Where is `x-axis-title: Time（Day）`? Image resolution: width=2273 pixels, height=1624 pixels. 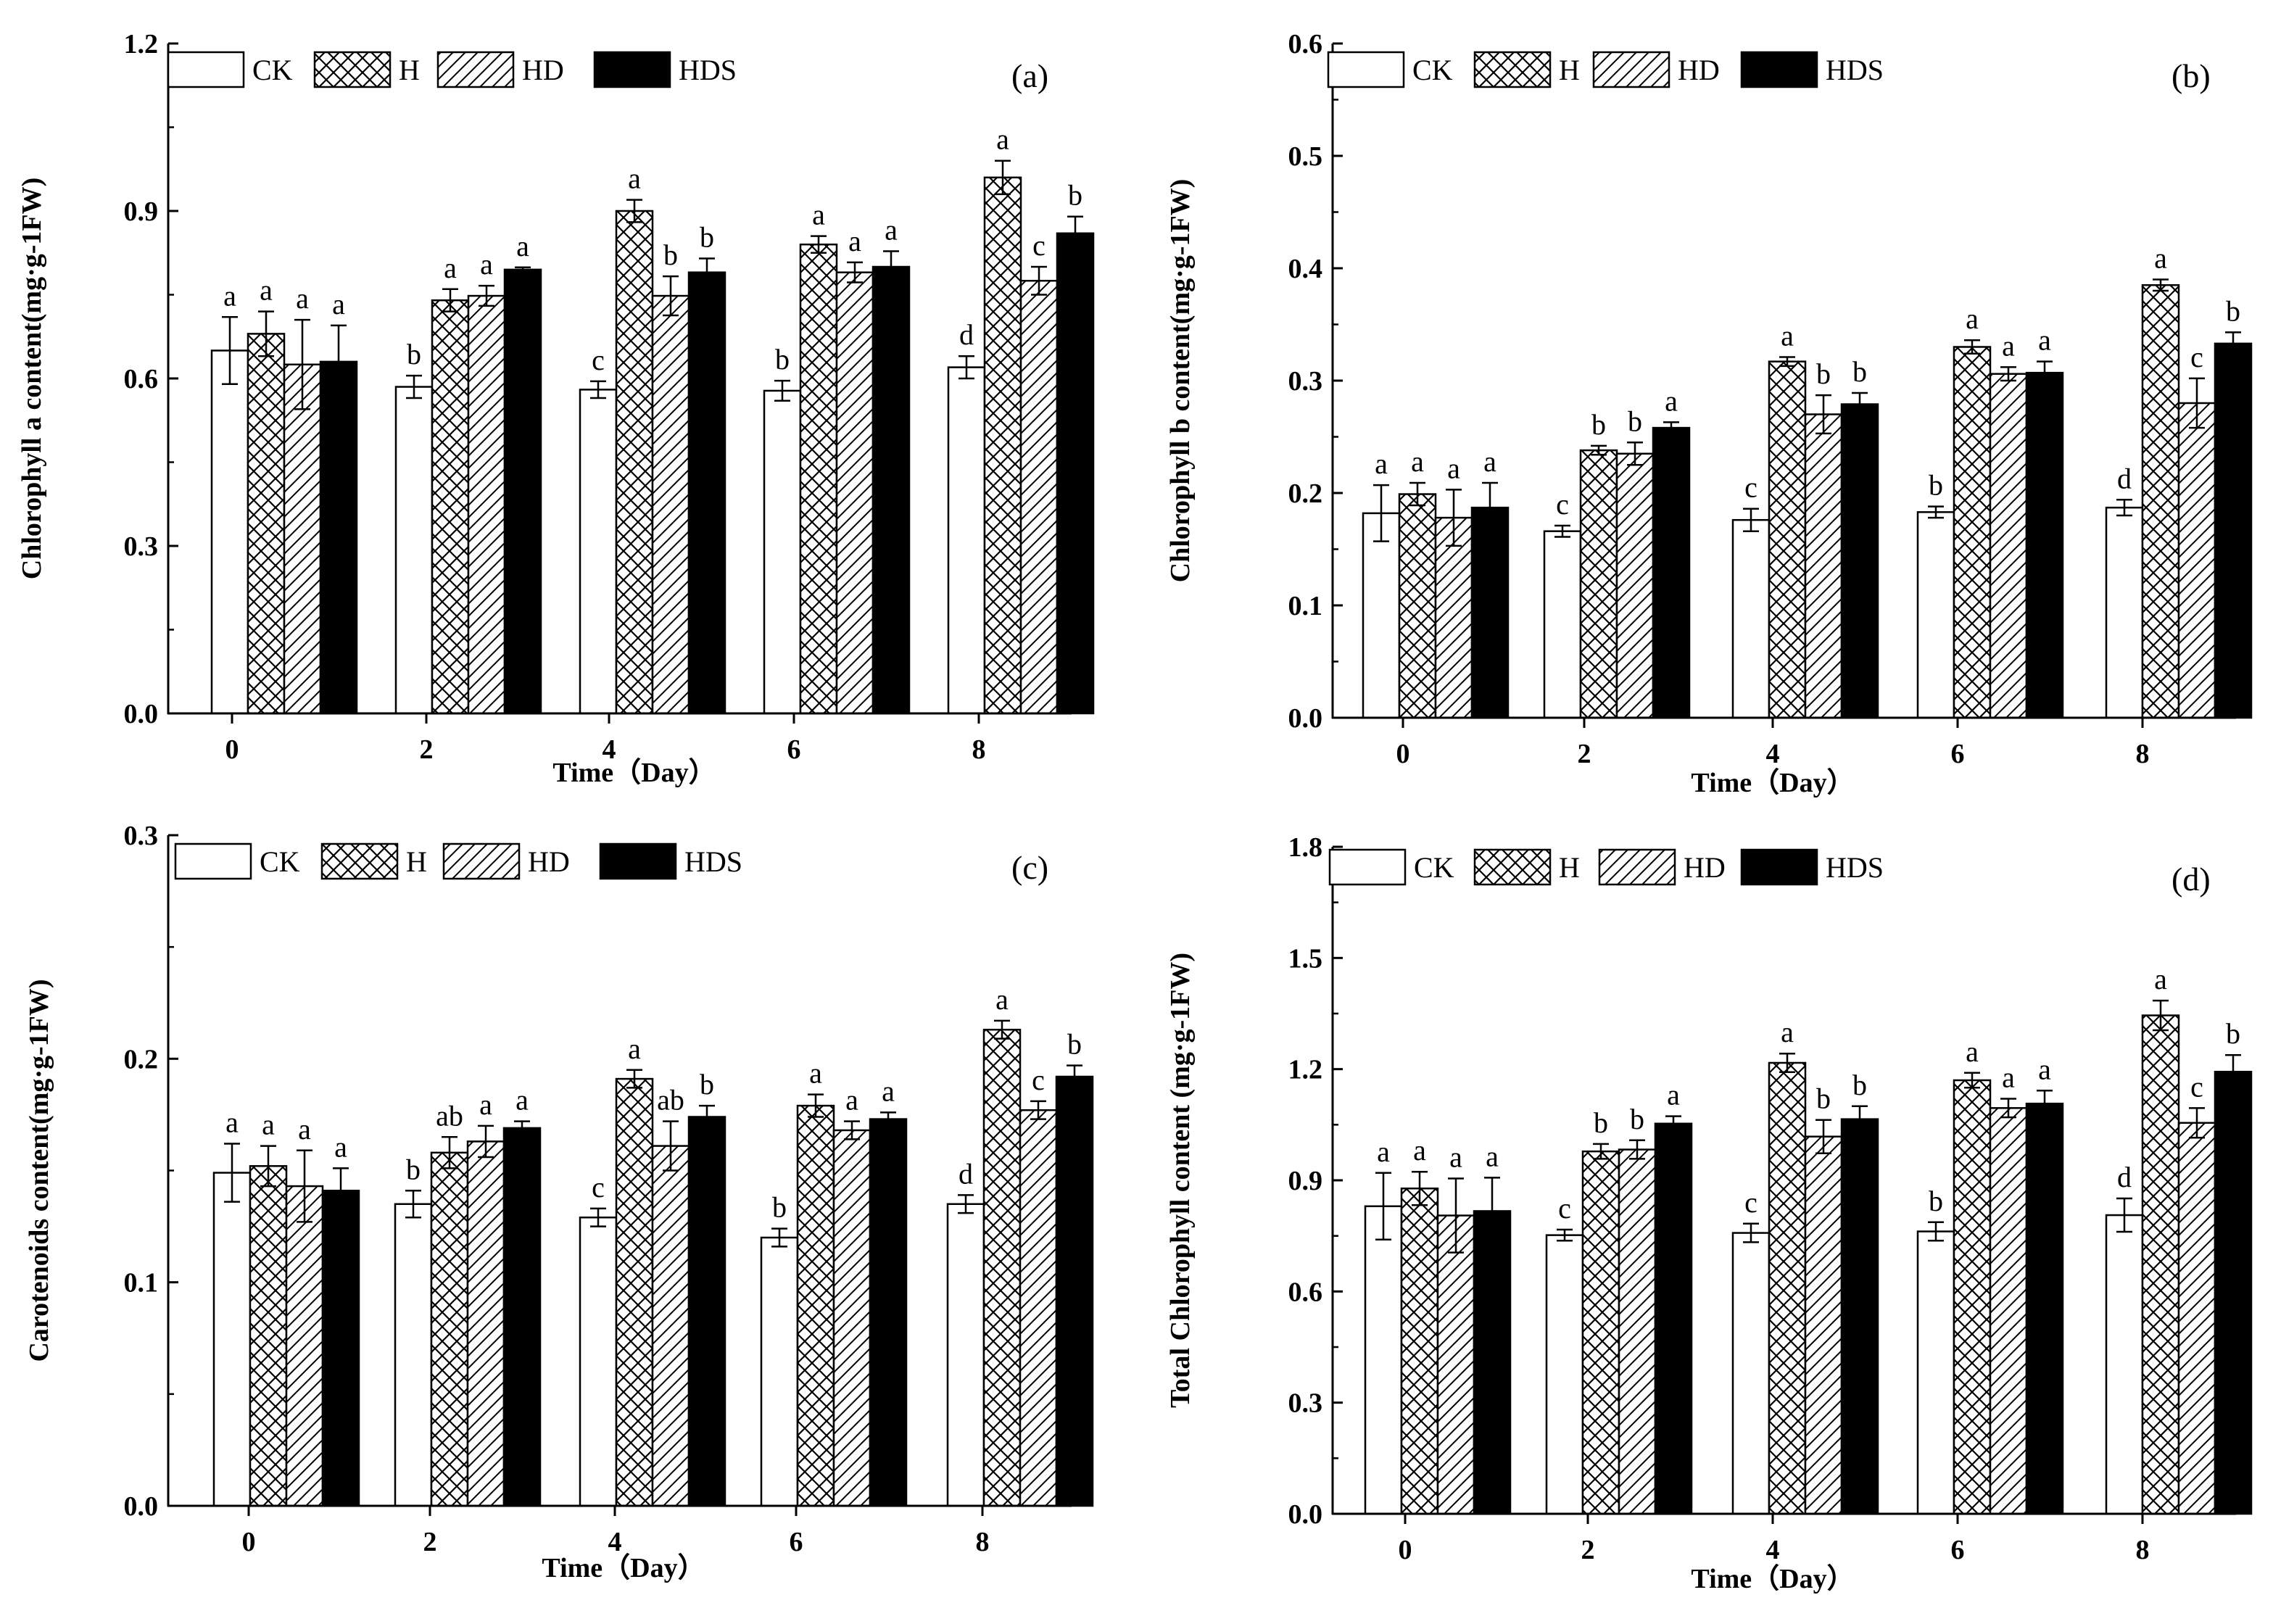 x-axis-title: Time（Day） is located at coordinates (1772, 783).